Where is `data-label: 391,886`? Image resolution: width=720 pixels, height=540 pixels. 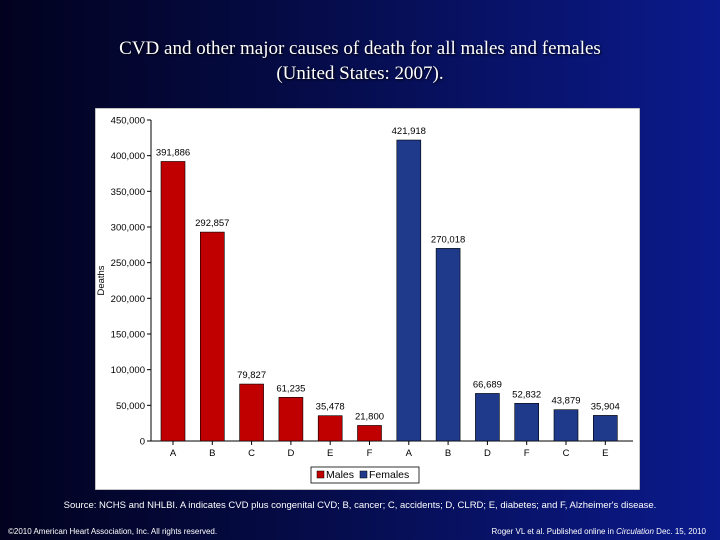 data-label: 391,886 is located at coordinates (173, 152).